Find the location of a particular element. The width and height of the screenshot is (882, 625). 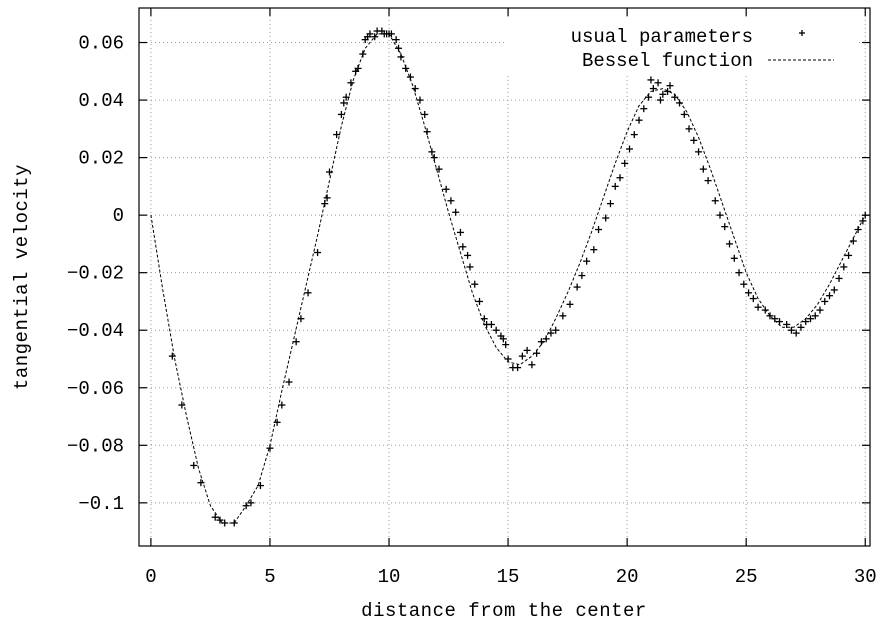

x-axis-title: distance from the center is located at coordinates (504, 611).